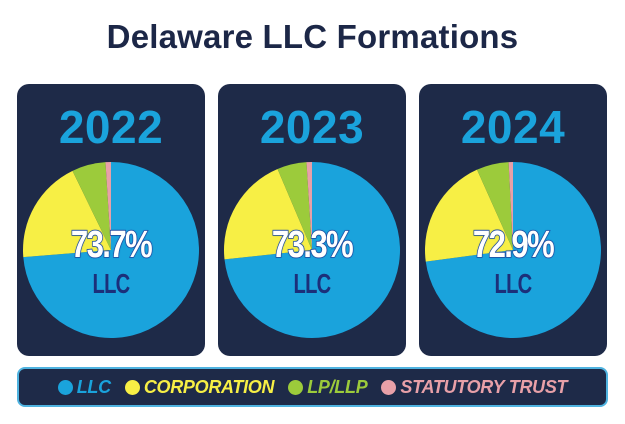  I want to click on legend: LLC CORPORATION LP/LLP STATUTORY TRUST, so click(312, 387).